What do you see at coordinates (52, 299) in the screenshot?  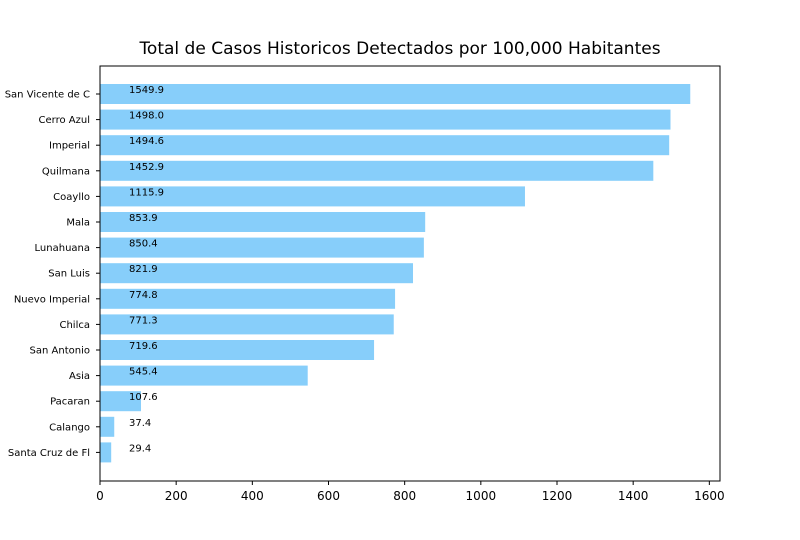 I see `y-tick-label: Nuevo Imperial` at bounding box center [52, 299].